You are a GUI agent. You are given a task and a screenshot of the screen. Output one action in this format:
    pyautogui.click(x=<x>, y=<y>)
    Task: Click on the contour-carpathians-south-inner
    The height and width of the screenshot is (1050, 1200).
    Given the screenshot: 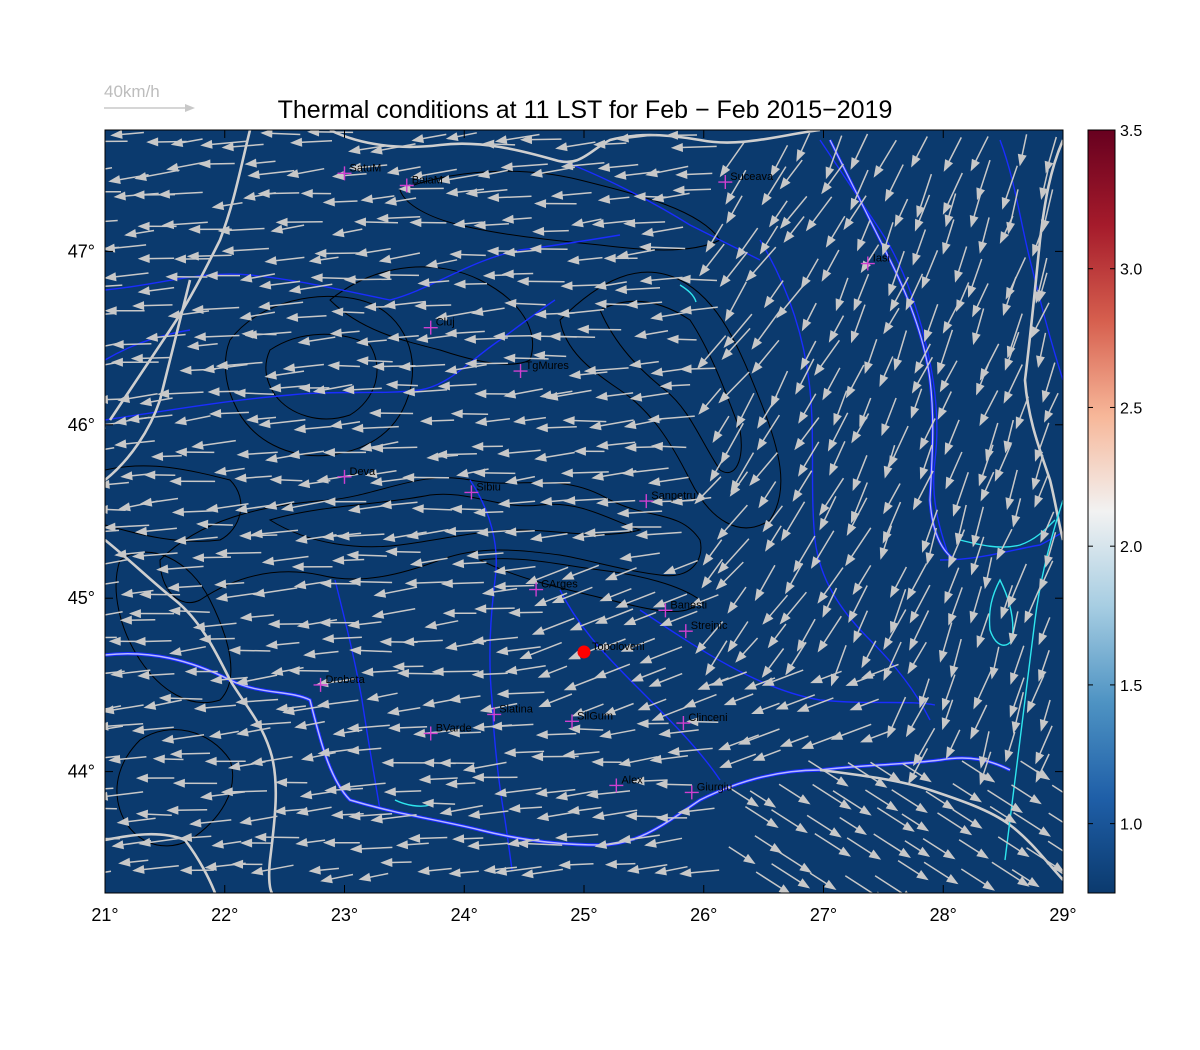 What is the action you would take?
    pyautogui.click(x=455, y=520)
    